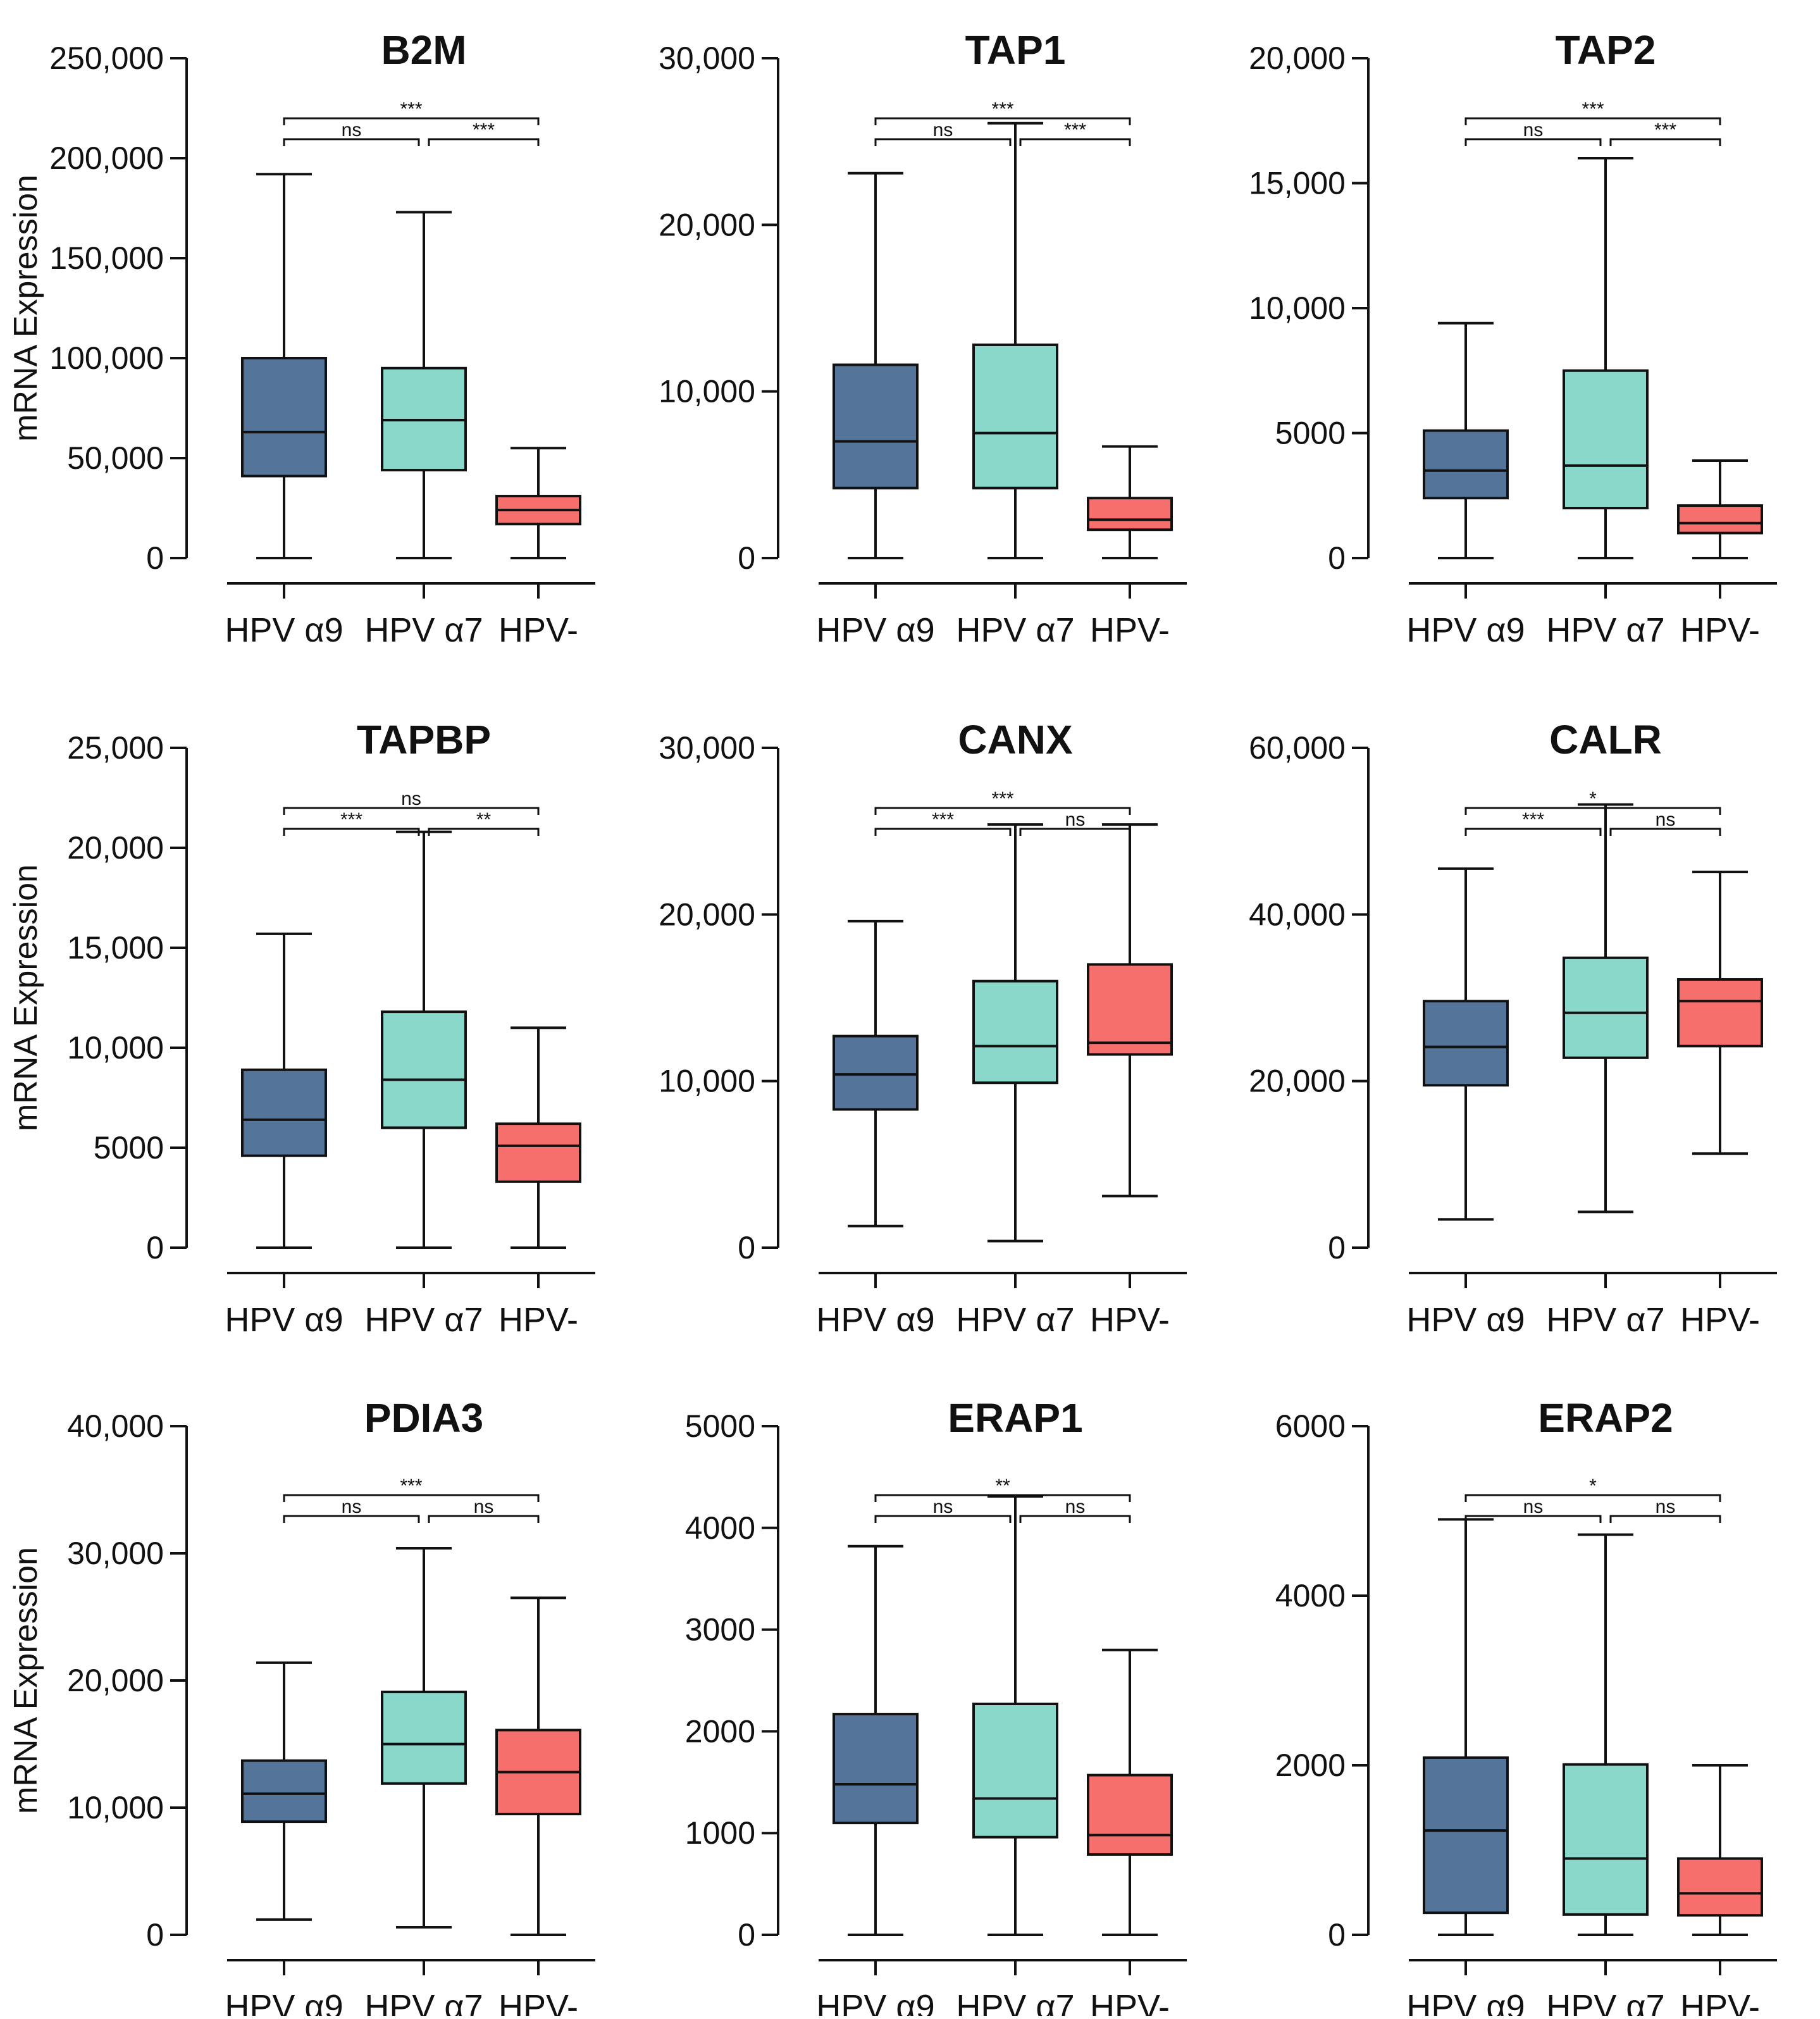 Image resolution: width=1820 pixels, height=2019 pixels. What do you see at coordinates (106, 258) in the screenshot?
I see `y-tick-label: 150,000` at bounding box center [106, 258].